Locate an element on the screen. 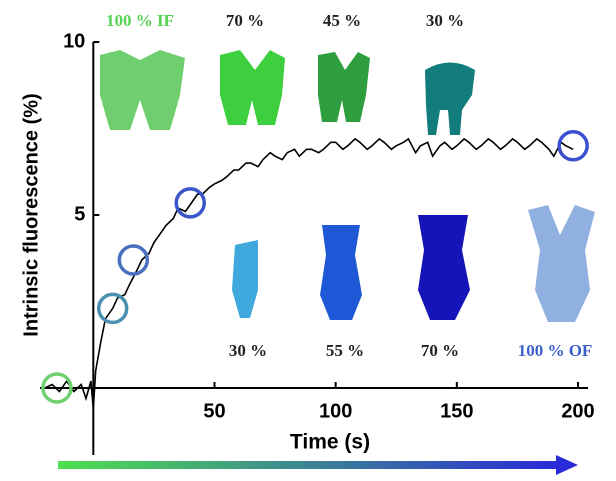  y-tick-label: 10 is located at coordinates (74, 41).